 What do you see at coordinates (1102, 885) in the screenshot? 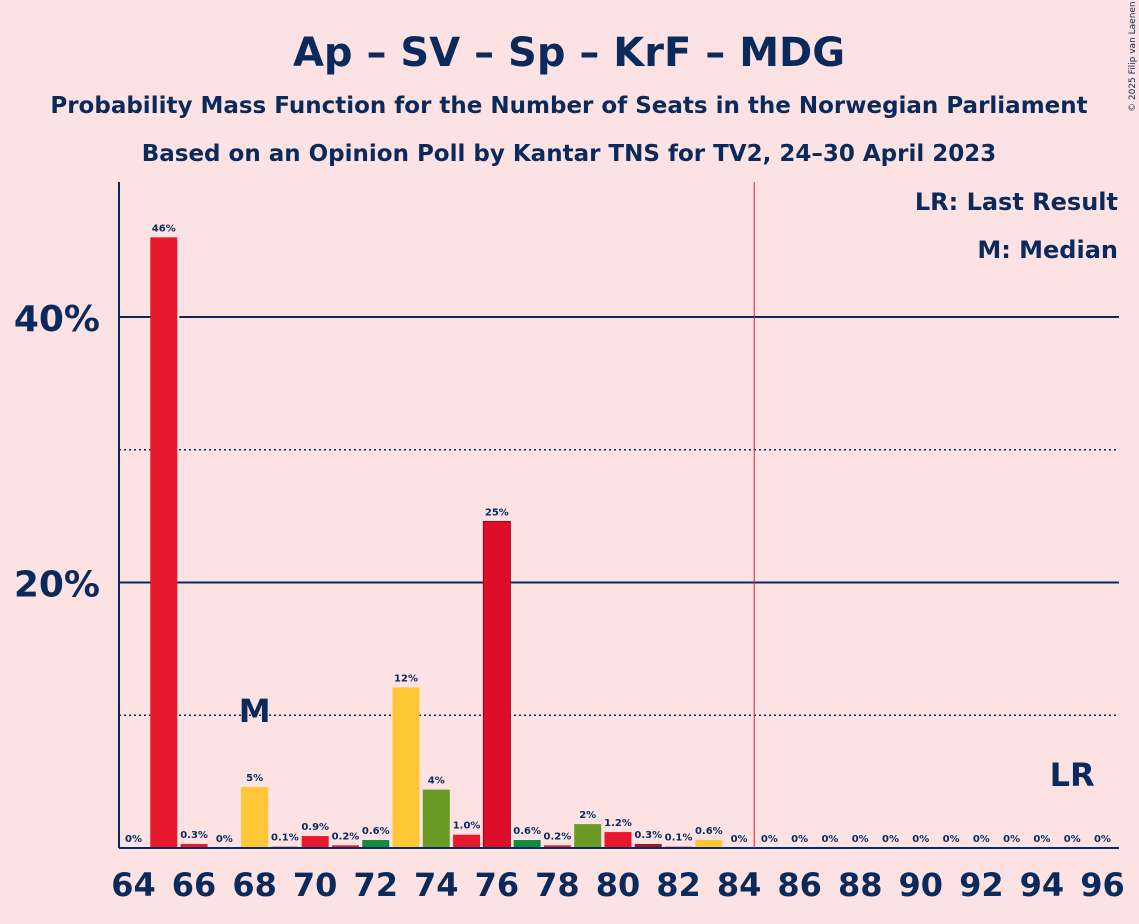
I see `x-tick-label: 96` at bounding box center [1102, 885].